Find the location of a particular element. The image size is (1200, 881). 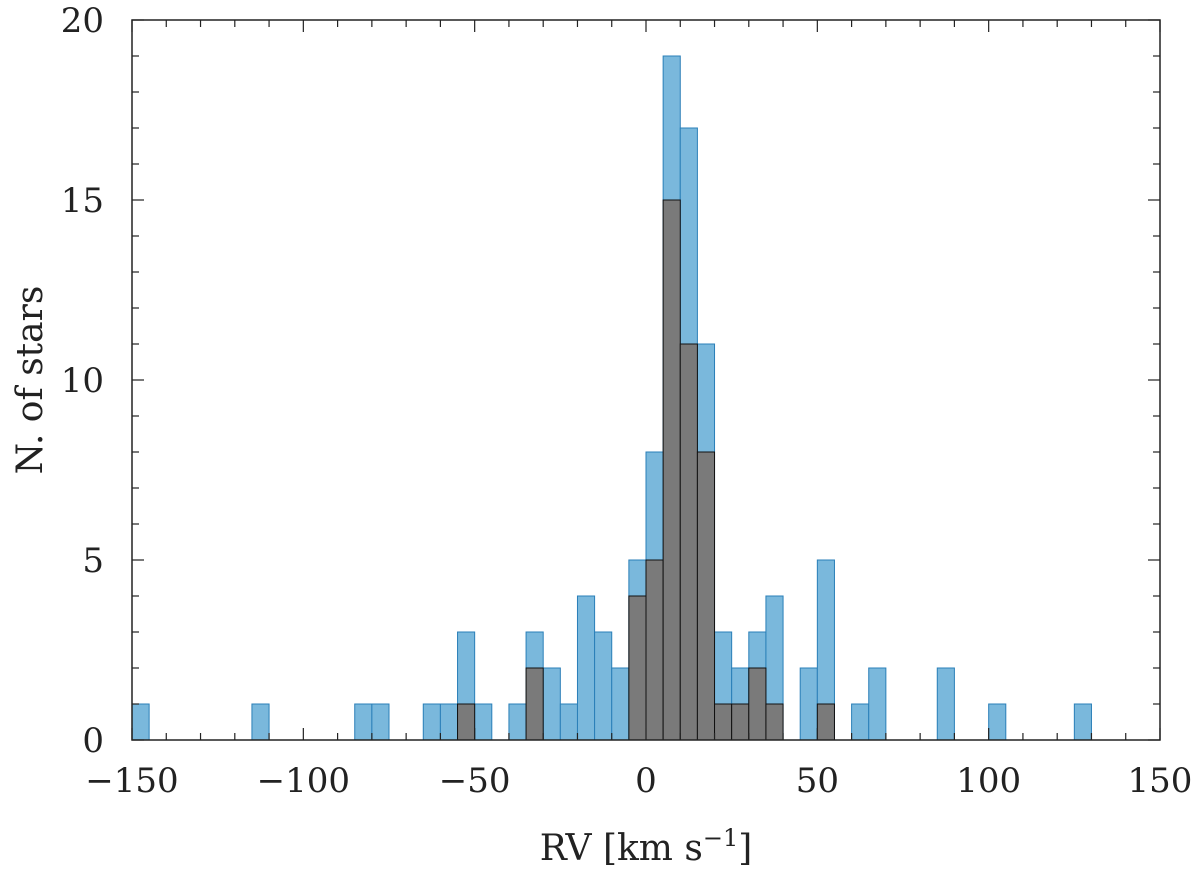

x-tick-label: 50 is located at coordinates (817, 781).